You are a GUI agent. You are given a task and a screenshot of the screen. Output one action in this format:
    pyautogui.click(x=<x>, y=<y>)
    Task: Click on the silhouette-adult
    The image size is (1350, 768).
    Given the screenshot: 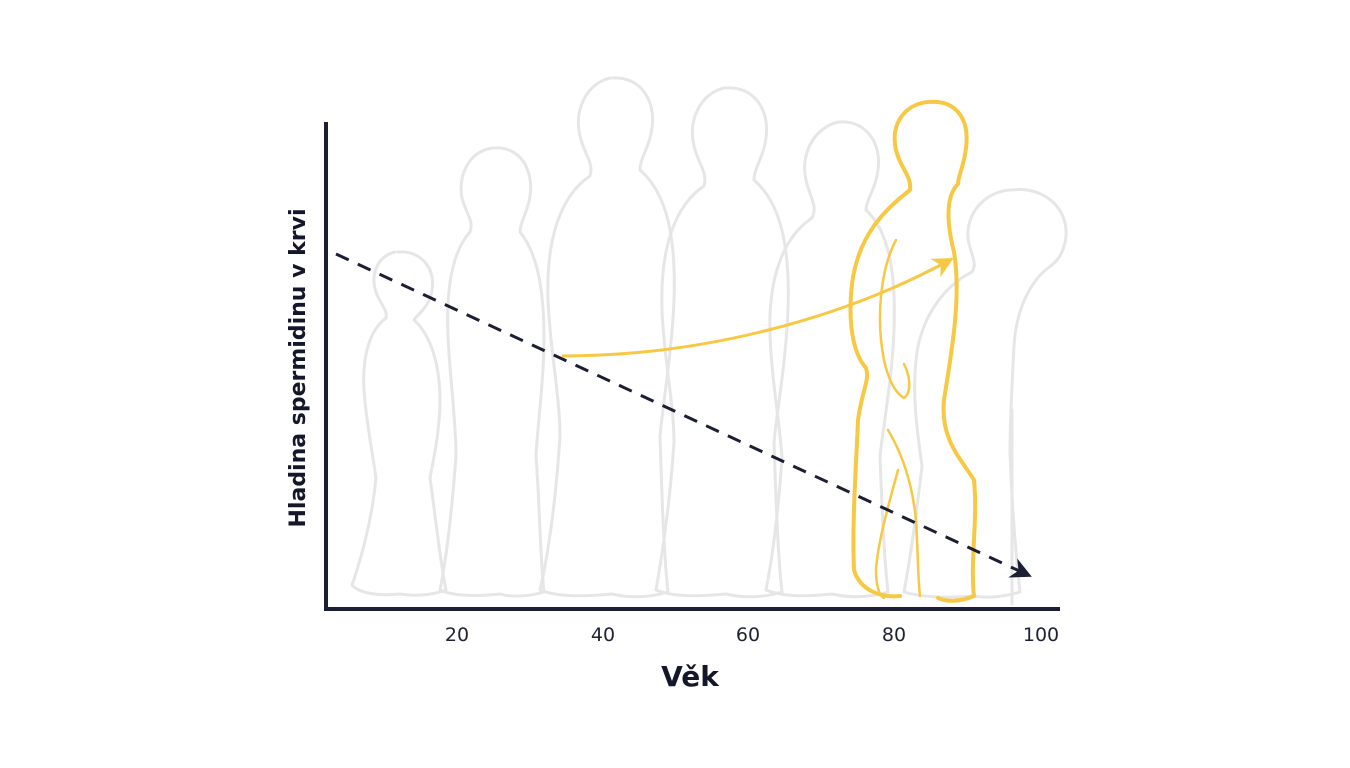 What is the action you would take?
    pyautogui.click(x=722, y=342)
    